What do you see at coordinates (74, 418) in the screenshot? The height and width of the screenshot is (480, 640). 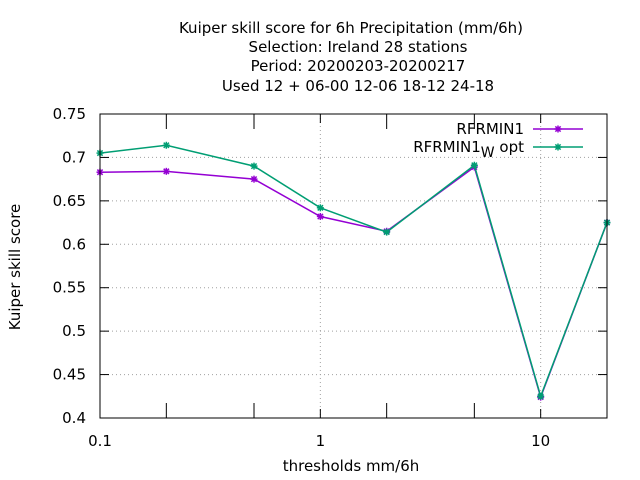 I see `y-tick-label: 0.4` at bounding box center [74, 418].